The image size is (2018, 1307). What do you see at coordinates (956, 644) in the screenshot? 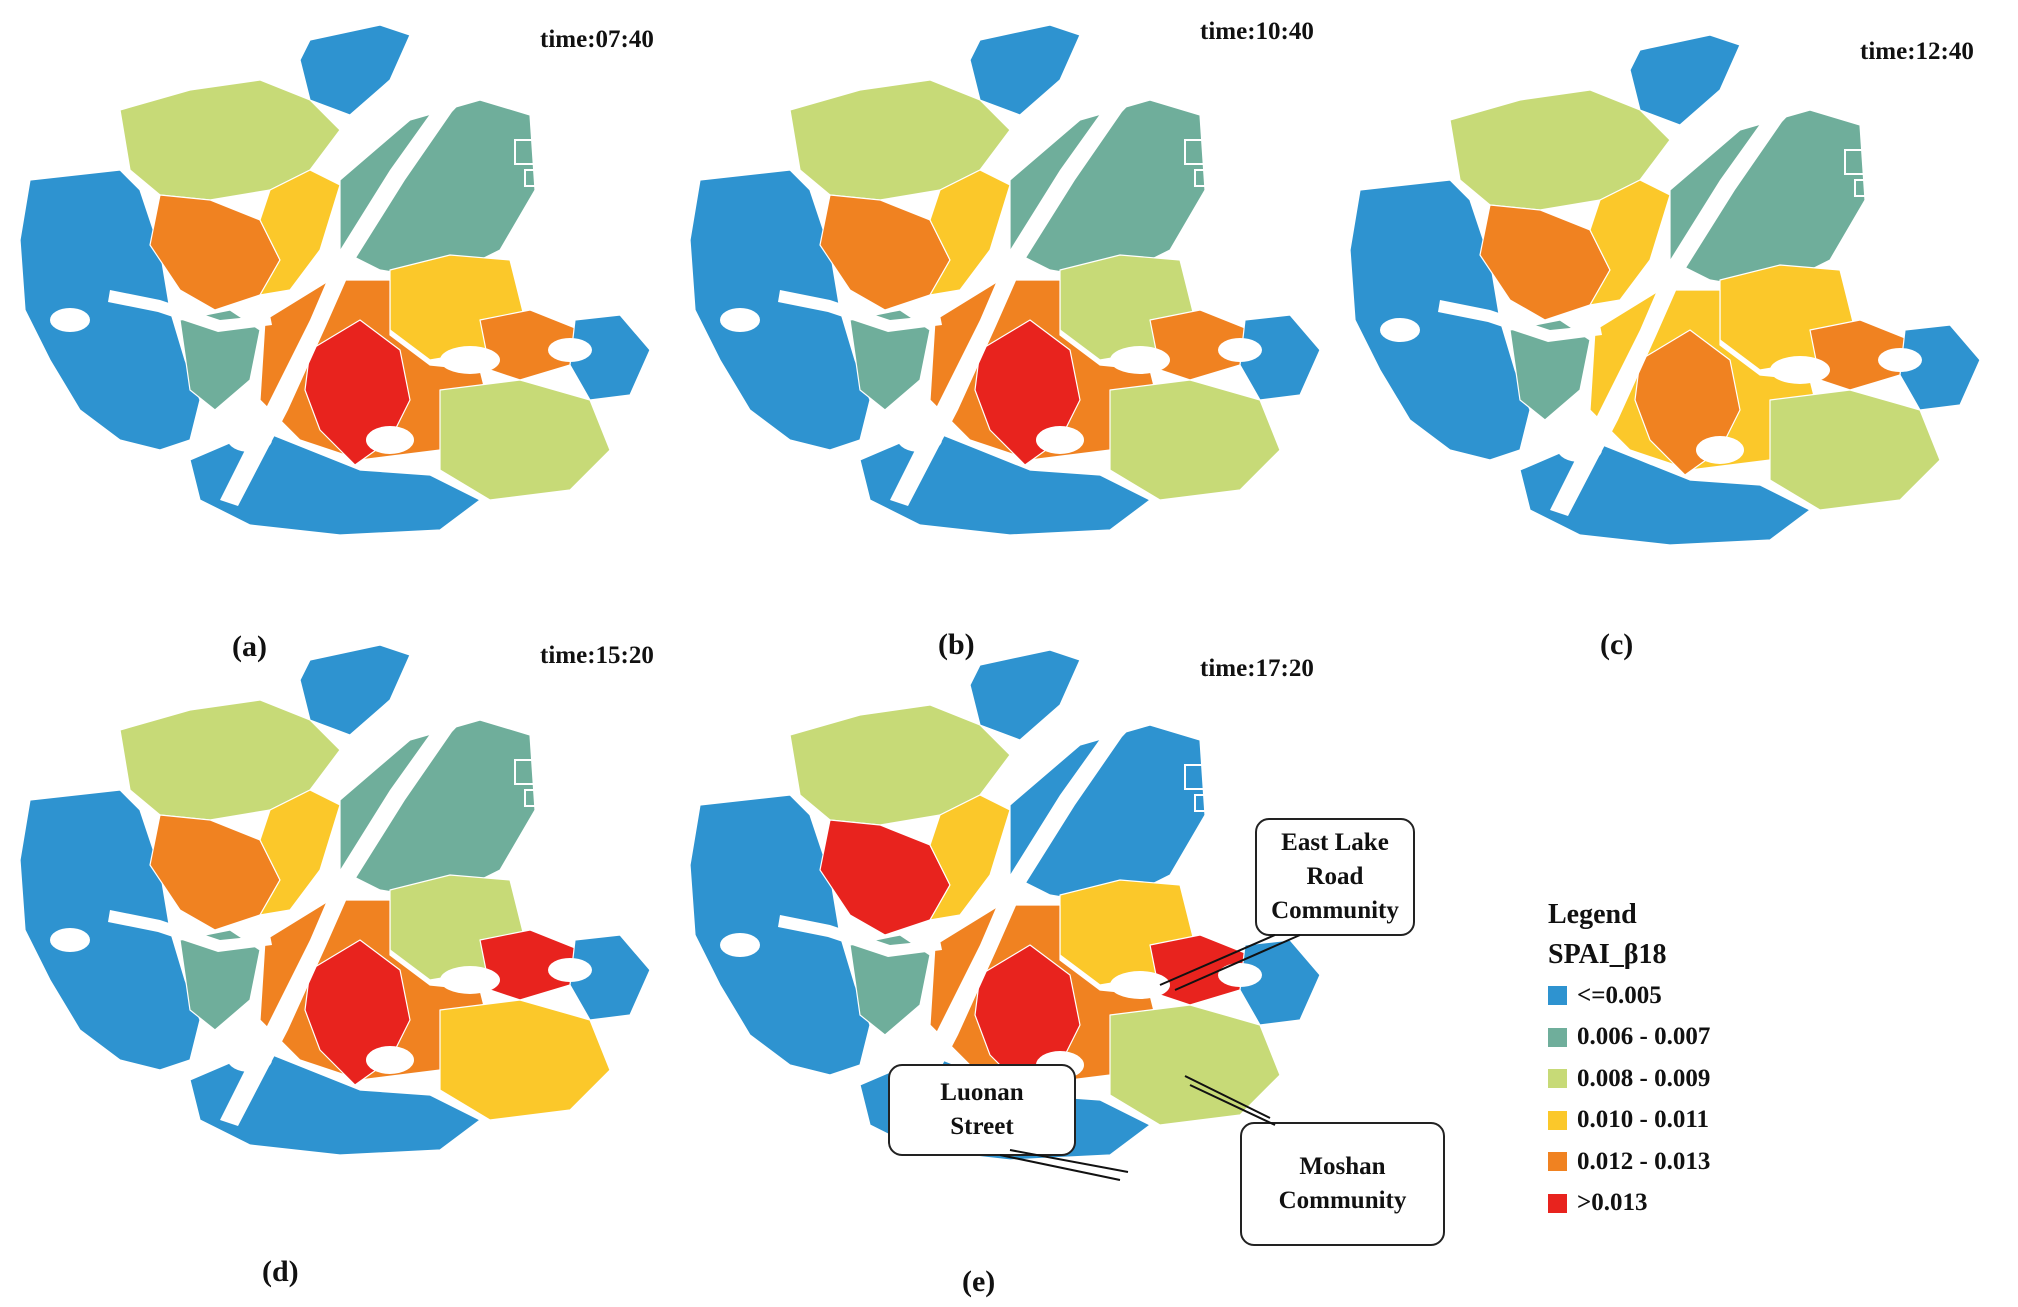
I see `panel-label-b: (b)` at bounding box center [956, 644].